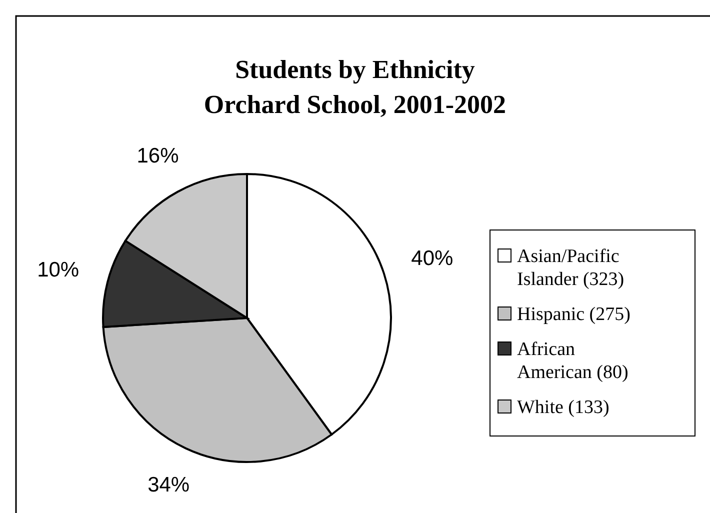  I want to click on chart-title: Students by Ethnicity, so click(355, 69).